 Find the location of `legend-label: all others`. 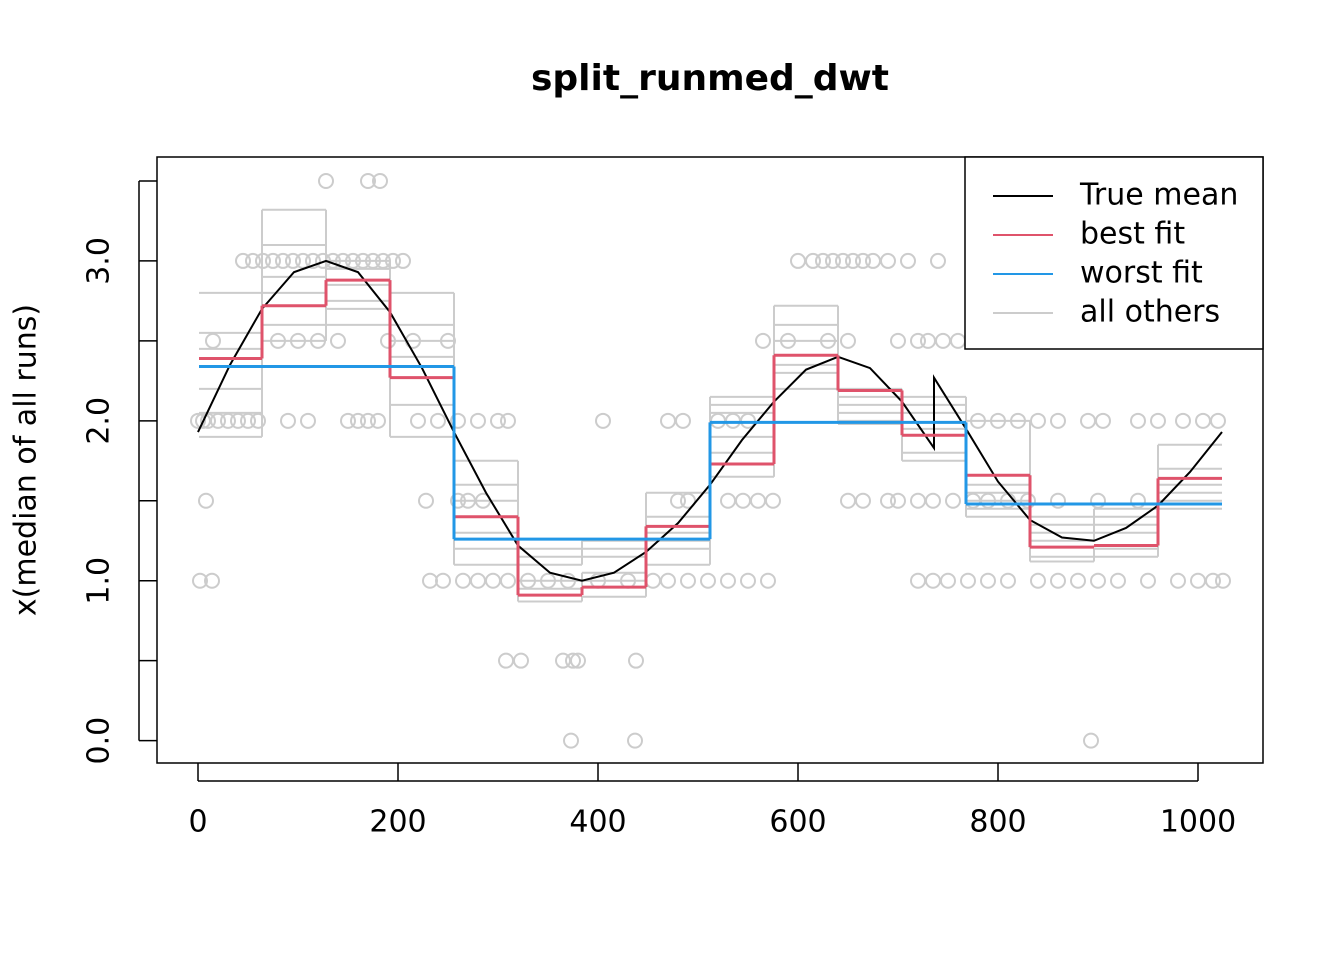

legend-label: all others is located at coordinates (1150, 312).